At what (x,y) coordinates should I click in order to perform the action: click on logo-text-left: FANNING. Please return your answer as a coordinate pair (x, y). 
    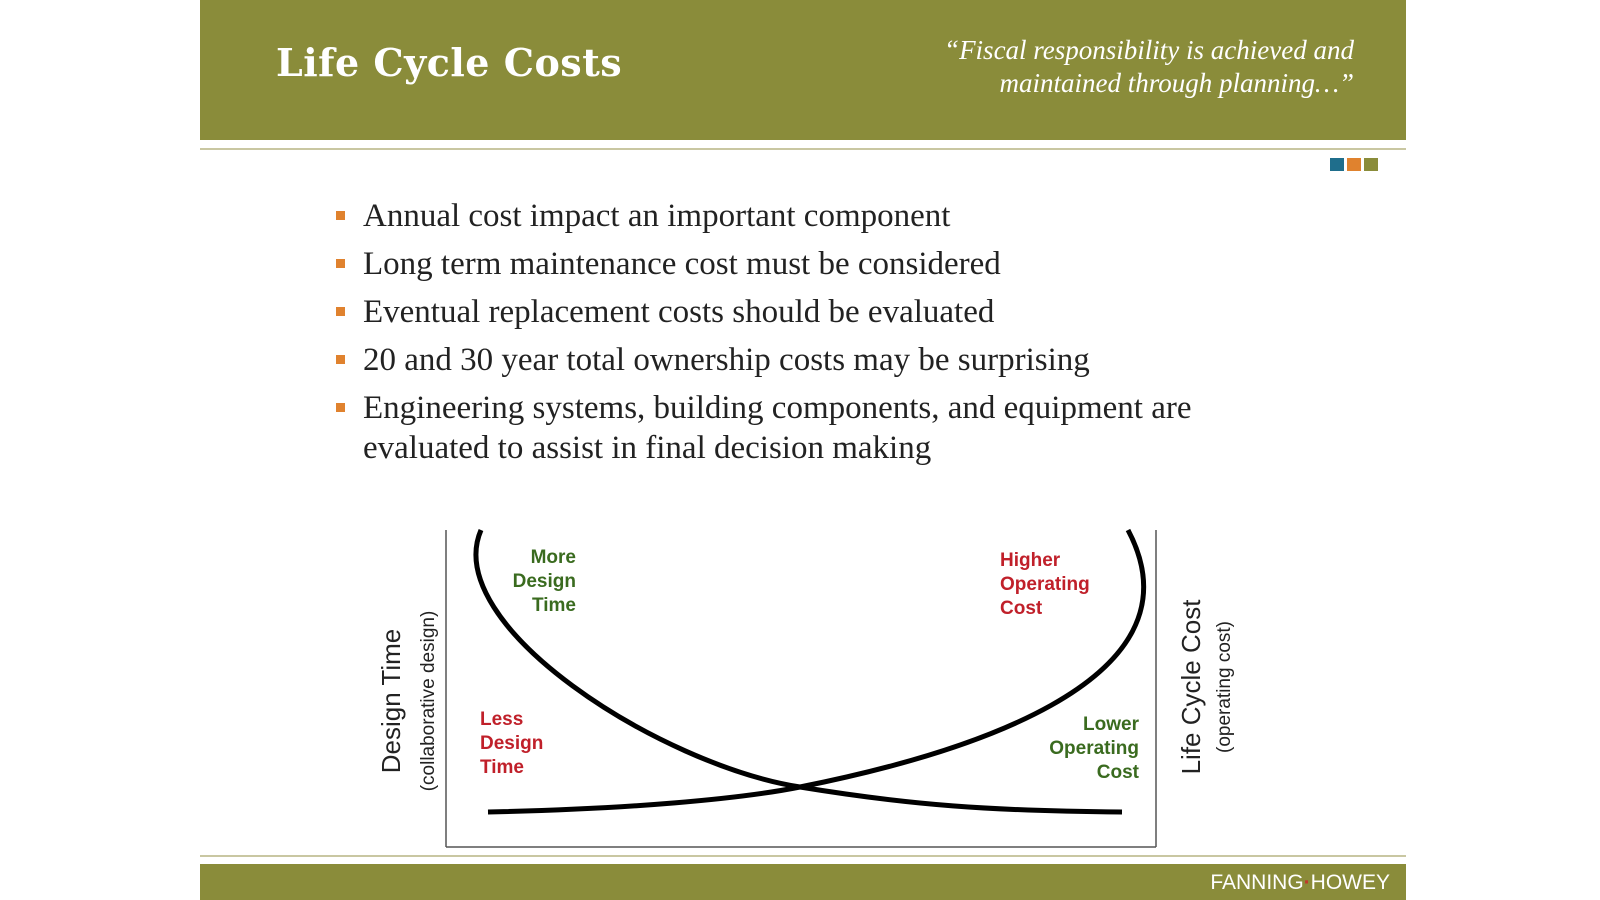
    Looking at the image, I should click on (1257, 882).